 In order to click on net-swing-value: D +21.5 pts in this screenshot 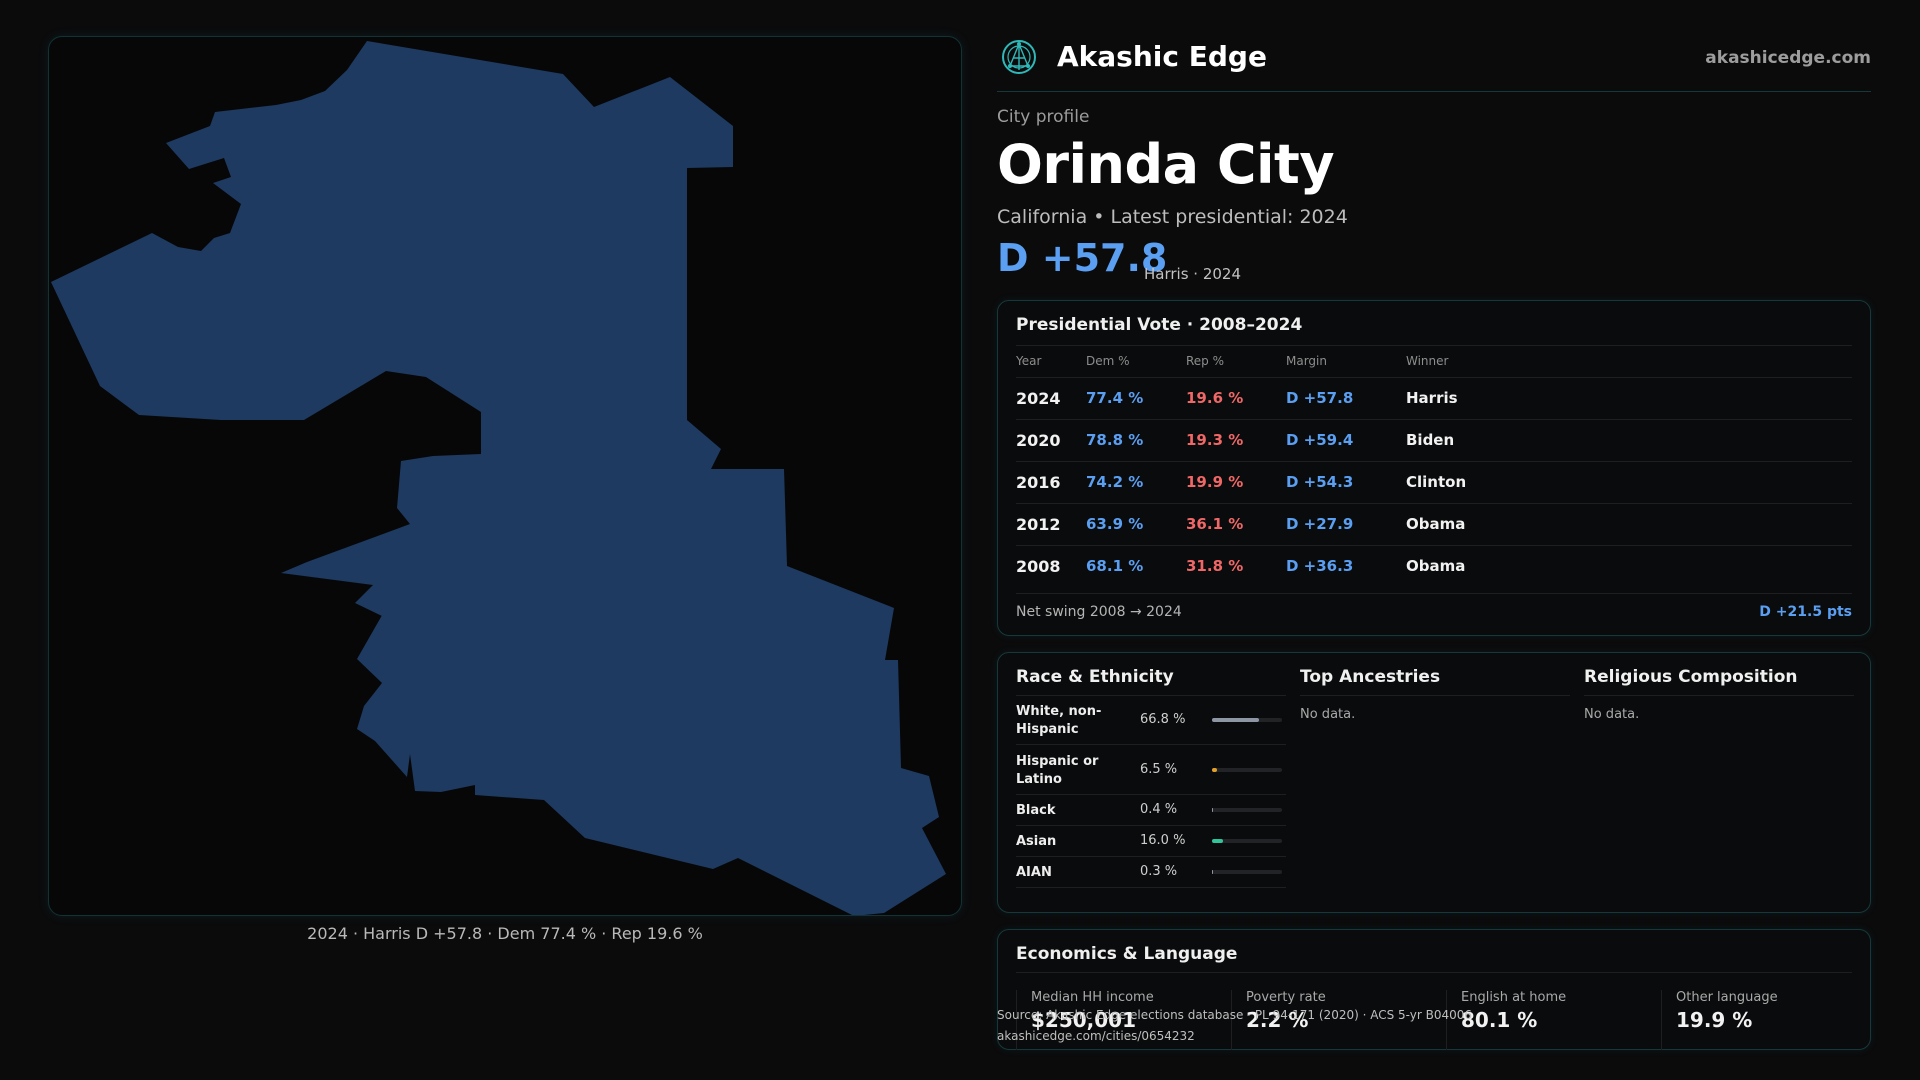, I will do `click(1805, 612)`.